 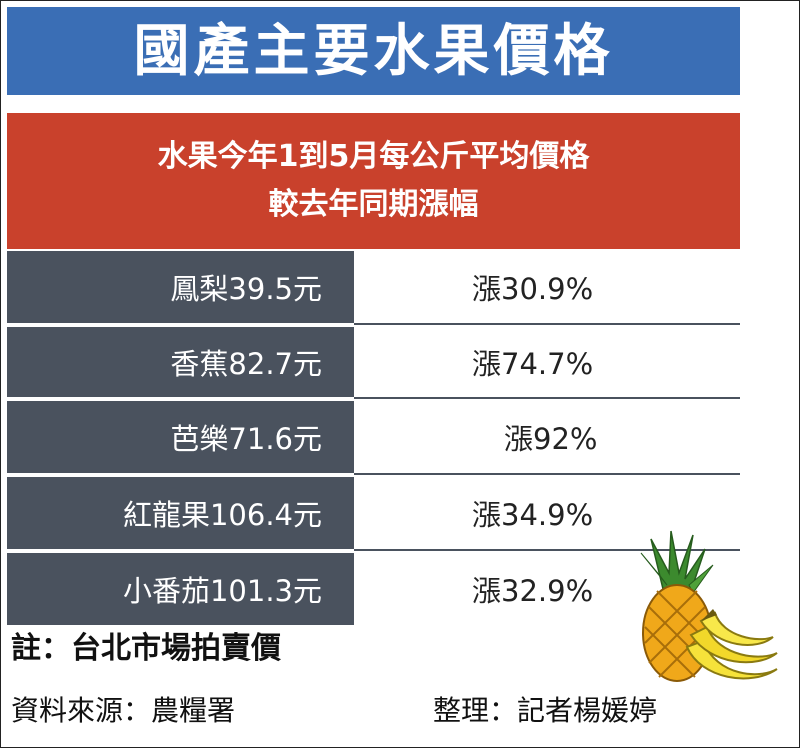 What do you see at coordinates (547, 437) in the screenshot?
I see `price-change-cell: 漲92%` at bounding box center [547, 437].